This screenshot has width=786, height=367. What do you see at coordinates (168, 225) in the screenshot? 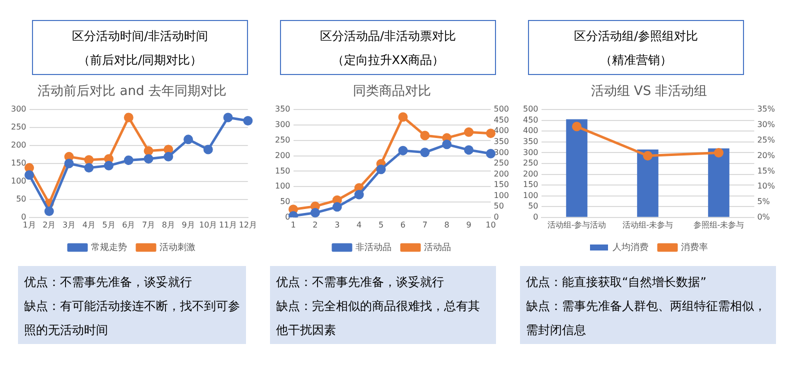
I see `x-tick-label: 8月` at bounding box center [168, 225].